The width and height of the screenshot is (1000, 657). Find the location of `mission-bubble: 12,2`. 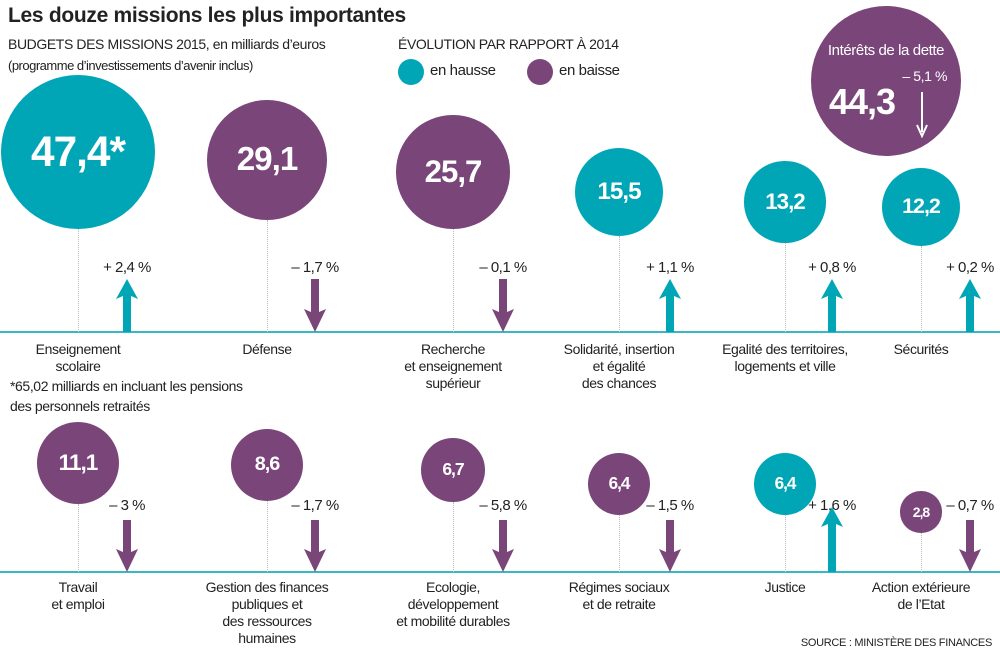

mission-bubble: 12,2 is located at coordinates (921, 207).